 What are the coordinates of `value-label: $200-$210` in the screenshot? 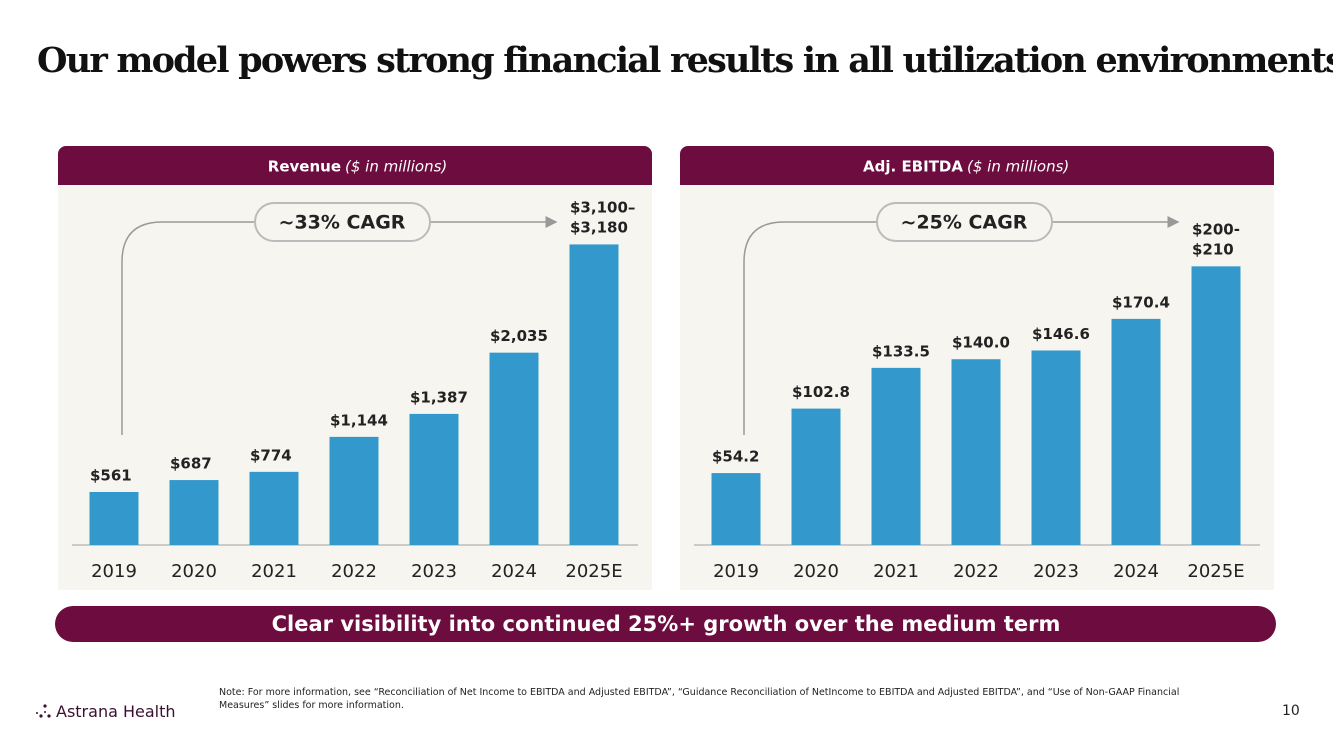 It's located at (1216, 239).